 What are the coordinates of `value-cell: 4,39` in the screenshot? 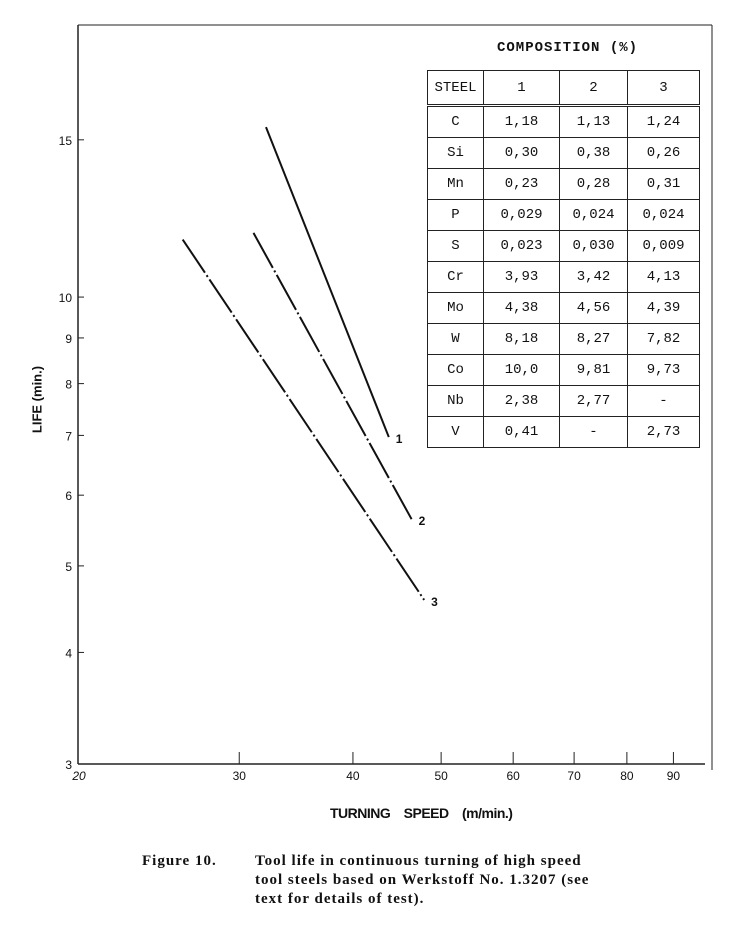 It's located at (663, 308).